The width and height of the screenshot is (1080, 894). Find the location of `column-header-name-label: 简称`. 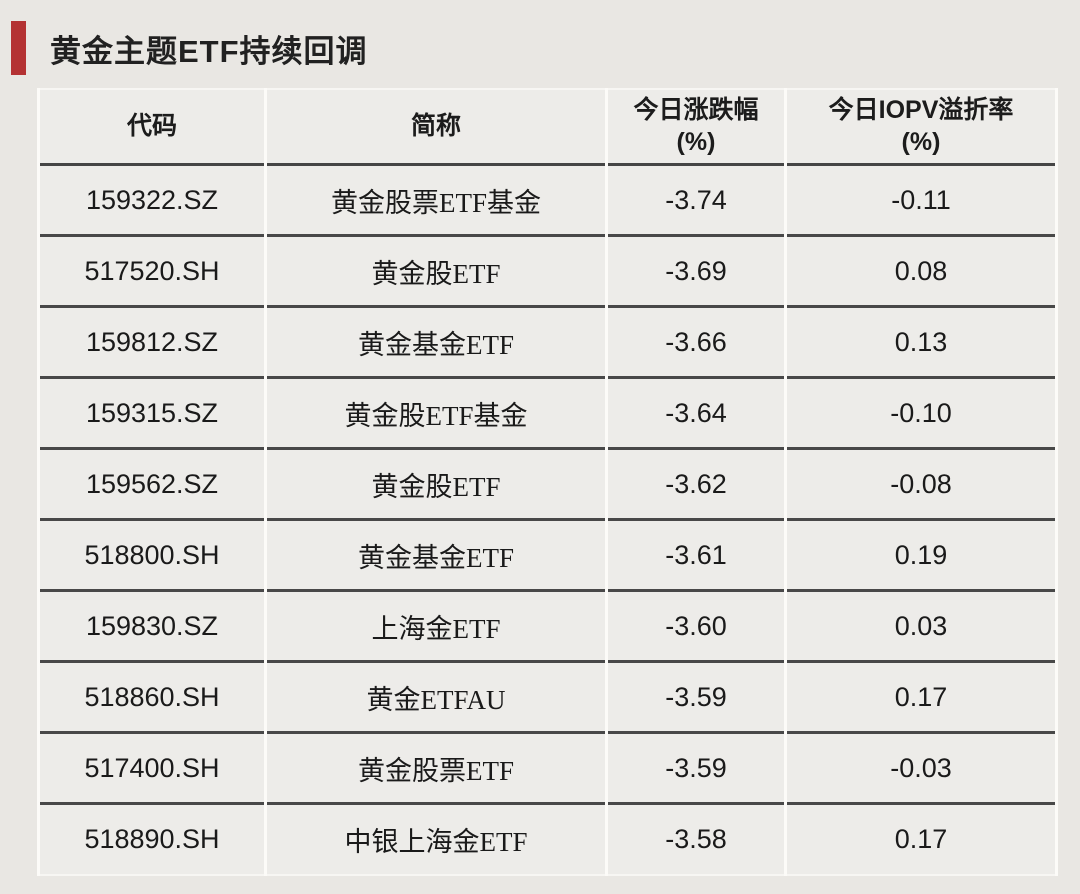

column-header-name-label: 简称 is located at coordinates (435, 125).